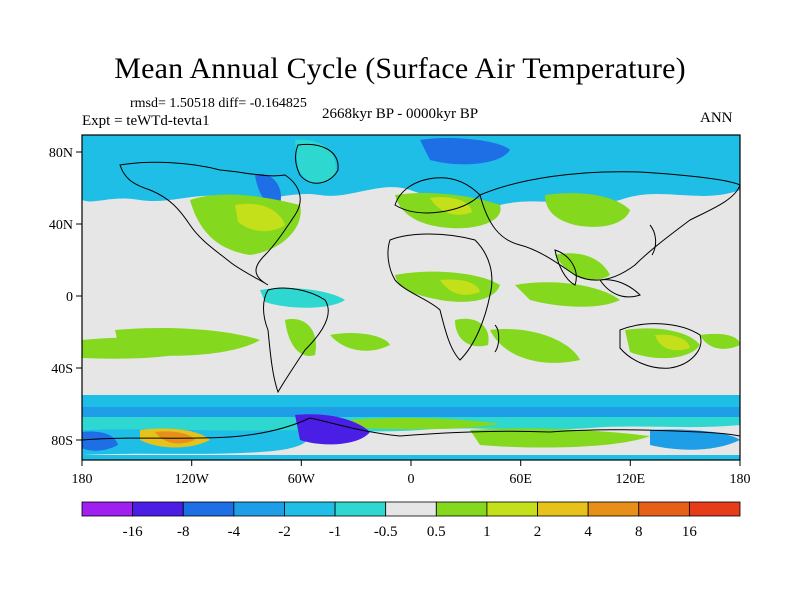 Image resolution: width=800 pixels, height=600 pixels. What do you see at coordinates (284, 532) in the screenshot?
I see `colorbar-label: -2` at bounding box center [284, 532].